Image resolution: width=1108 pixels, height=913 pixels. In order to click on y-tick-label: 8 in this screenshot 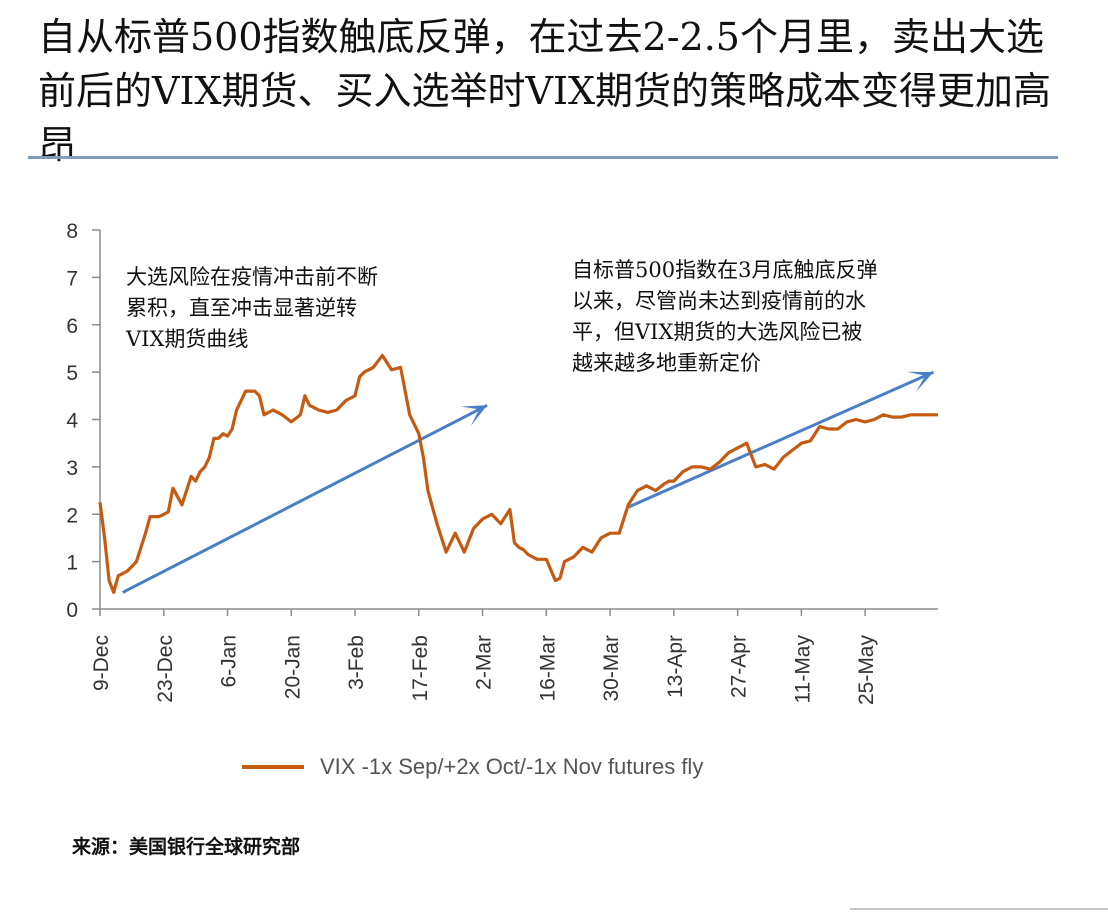, I will do `click(72, 231)`.